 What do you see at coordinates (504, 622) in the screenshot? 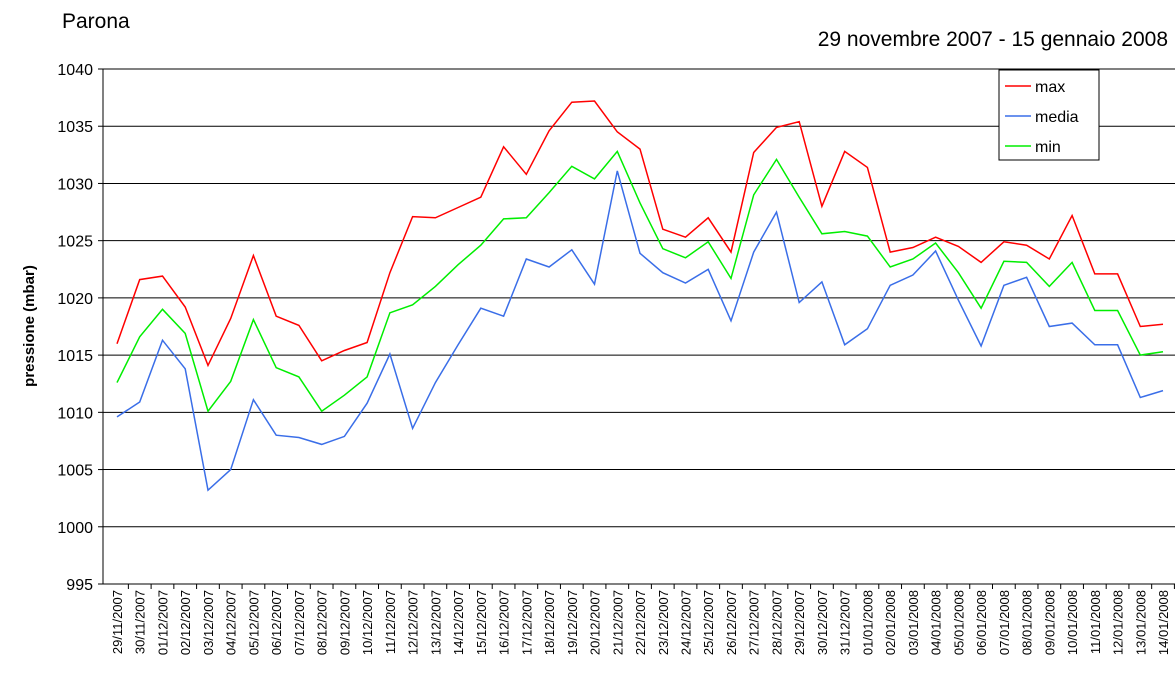
I see `x-tick-label: 16/12/2007` at bounding box center [504, 622].